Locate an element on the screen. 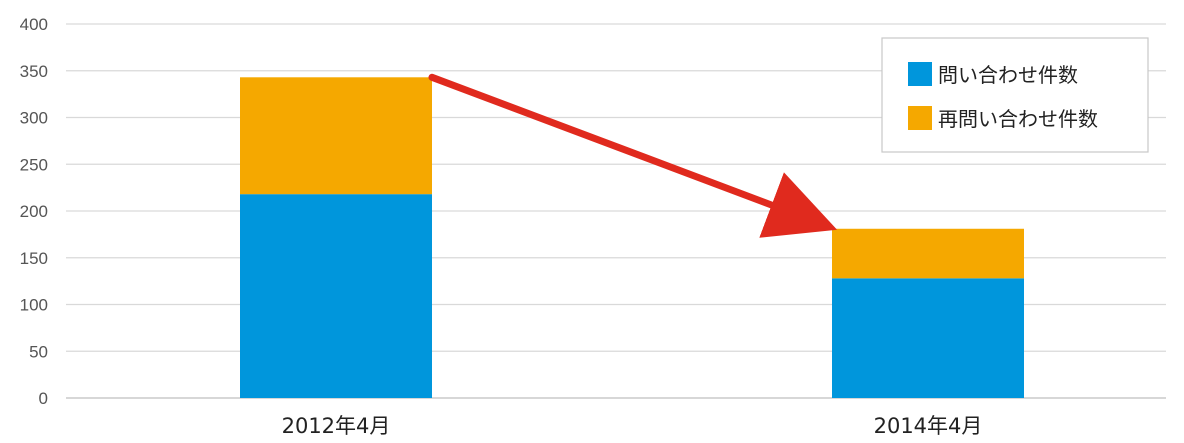 This screenshot has height=443, width=1184. y-tick-label-200: 200 is located at coordinates (34, 211).